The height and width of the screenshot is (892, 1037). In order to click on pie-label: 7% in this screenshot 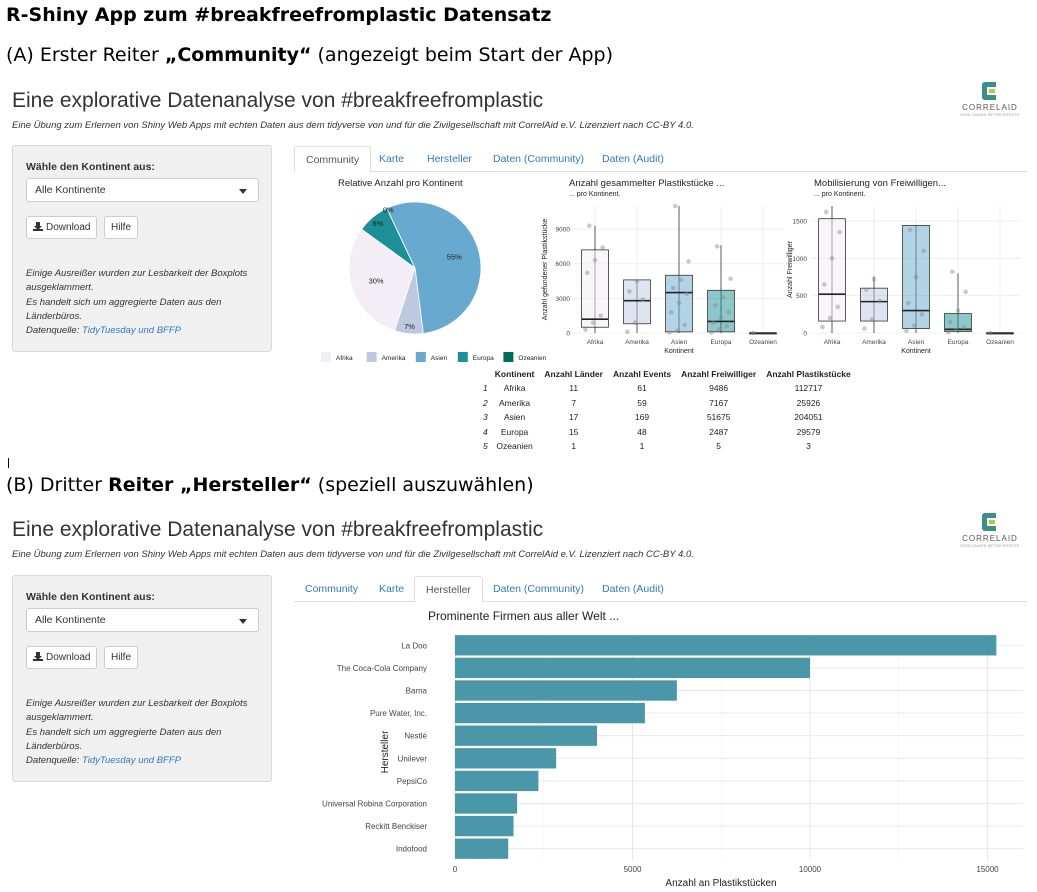, I will do `click(409, 326)`.